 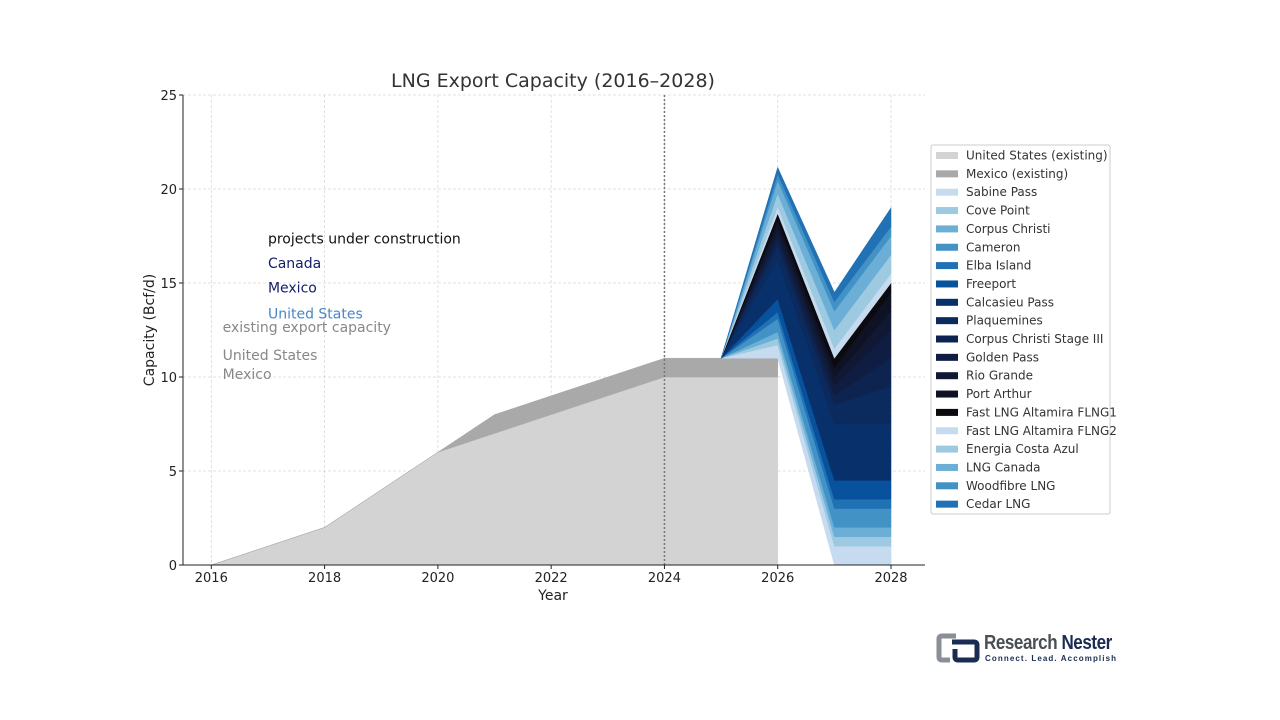 What do you see at coordinates (991, 284) in the screenshot?
I see `legend-label: Freeport` at bounding box center [991, 284].